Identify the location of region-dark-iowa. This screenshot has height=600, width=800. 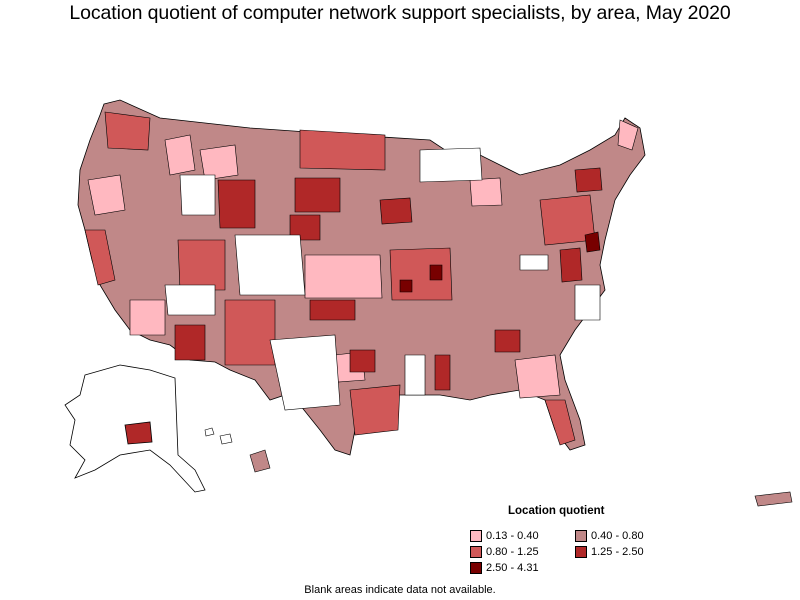
(396, 211).